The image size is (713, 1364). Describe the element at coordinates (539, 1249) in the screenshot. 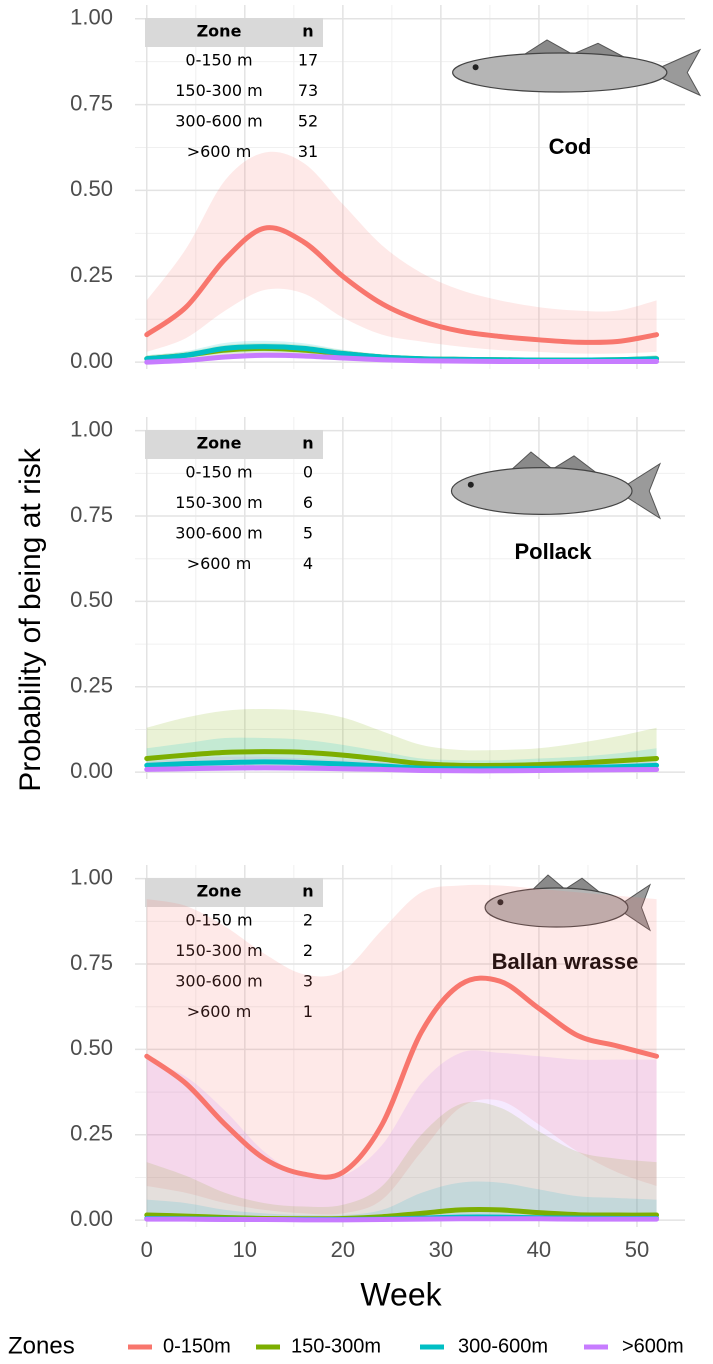

I see `x-tick-label: 40` at that location.